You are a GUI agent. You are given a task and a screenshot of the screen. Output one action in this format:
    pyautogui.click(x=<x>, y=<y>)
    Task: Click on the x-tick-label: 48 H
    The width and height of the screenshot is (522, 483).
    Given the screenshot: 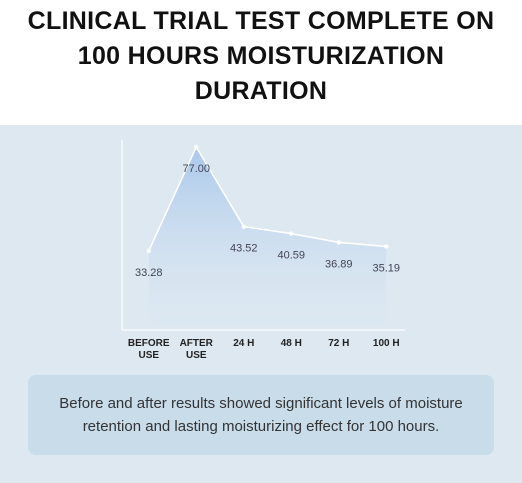 What is the action you would take?
    pyautogui.click(x=291, y=343)
    